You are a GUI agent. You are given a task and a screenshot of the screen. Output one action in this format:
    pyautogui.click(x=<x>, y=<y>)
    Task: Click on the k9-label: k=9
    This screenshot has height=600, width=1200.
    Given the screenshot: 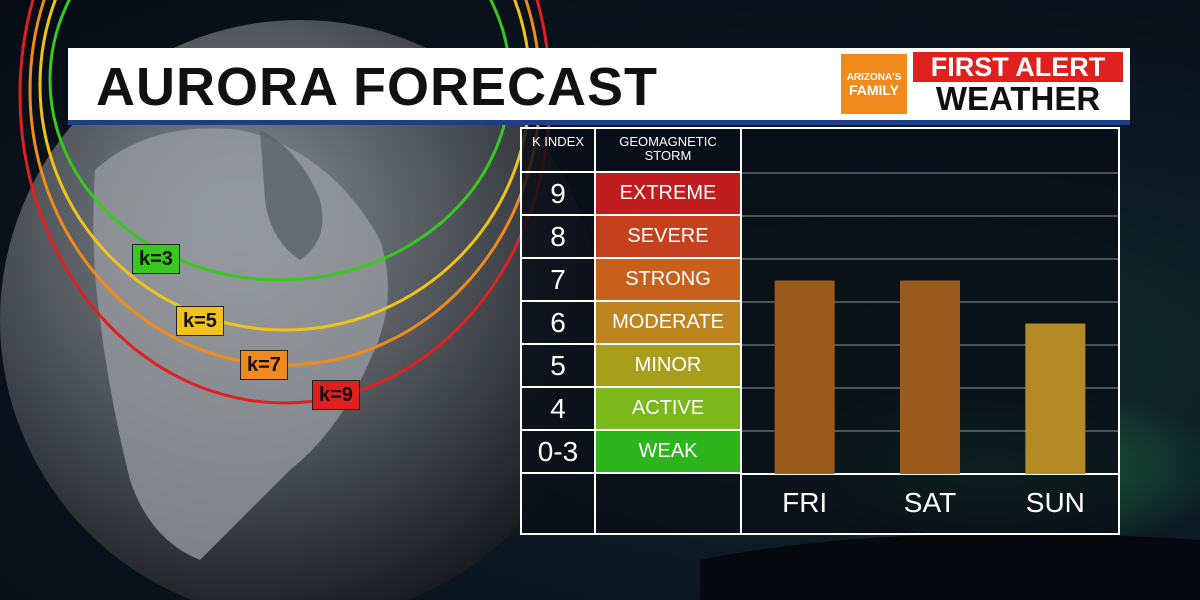 What is the action you would take?
    pyautogui.click(x=336, y=395)
    